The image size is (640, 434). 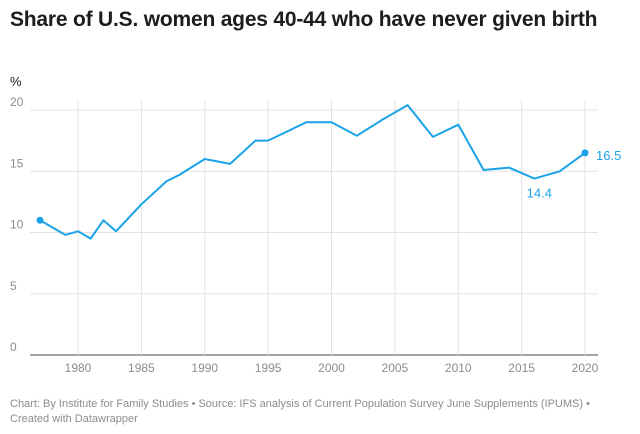 What do you see at coordinates (268, 368) in the screenshot?
I see `x-tick-label: 1995` at bounding box center [268, 368].